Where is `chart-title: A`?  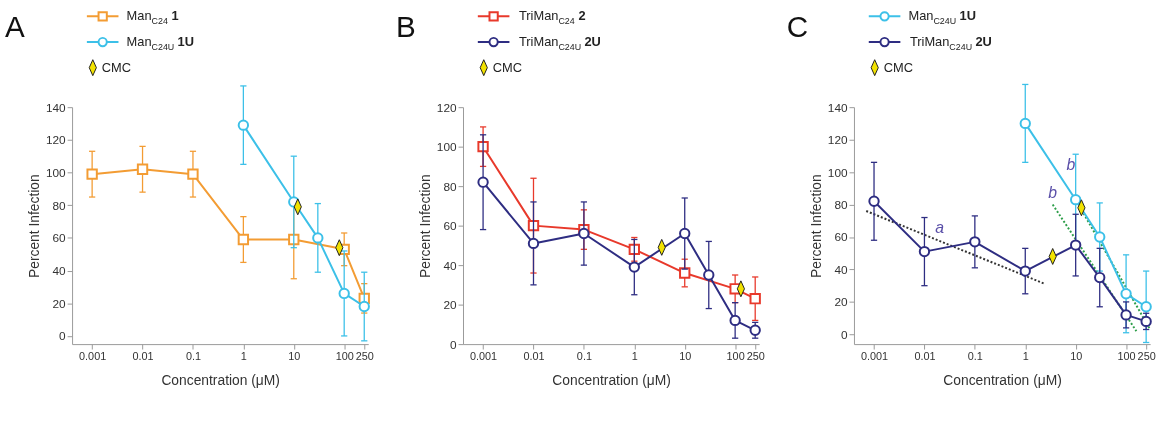
chart-title: A is located at coordinates (14, 27).